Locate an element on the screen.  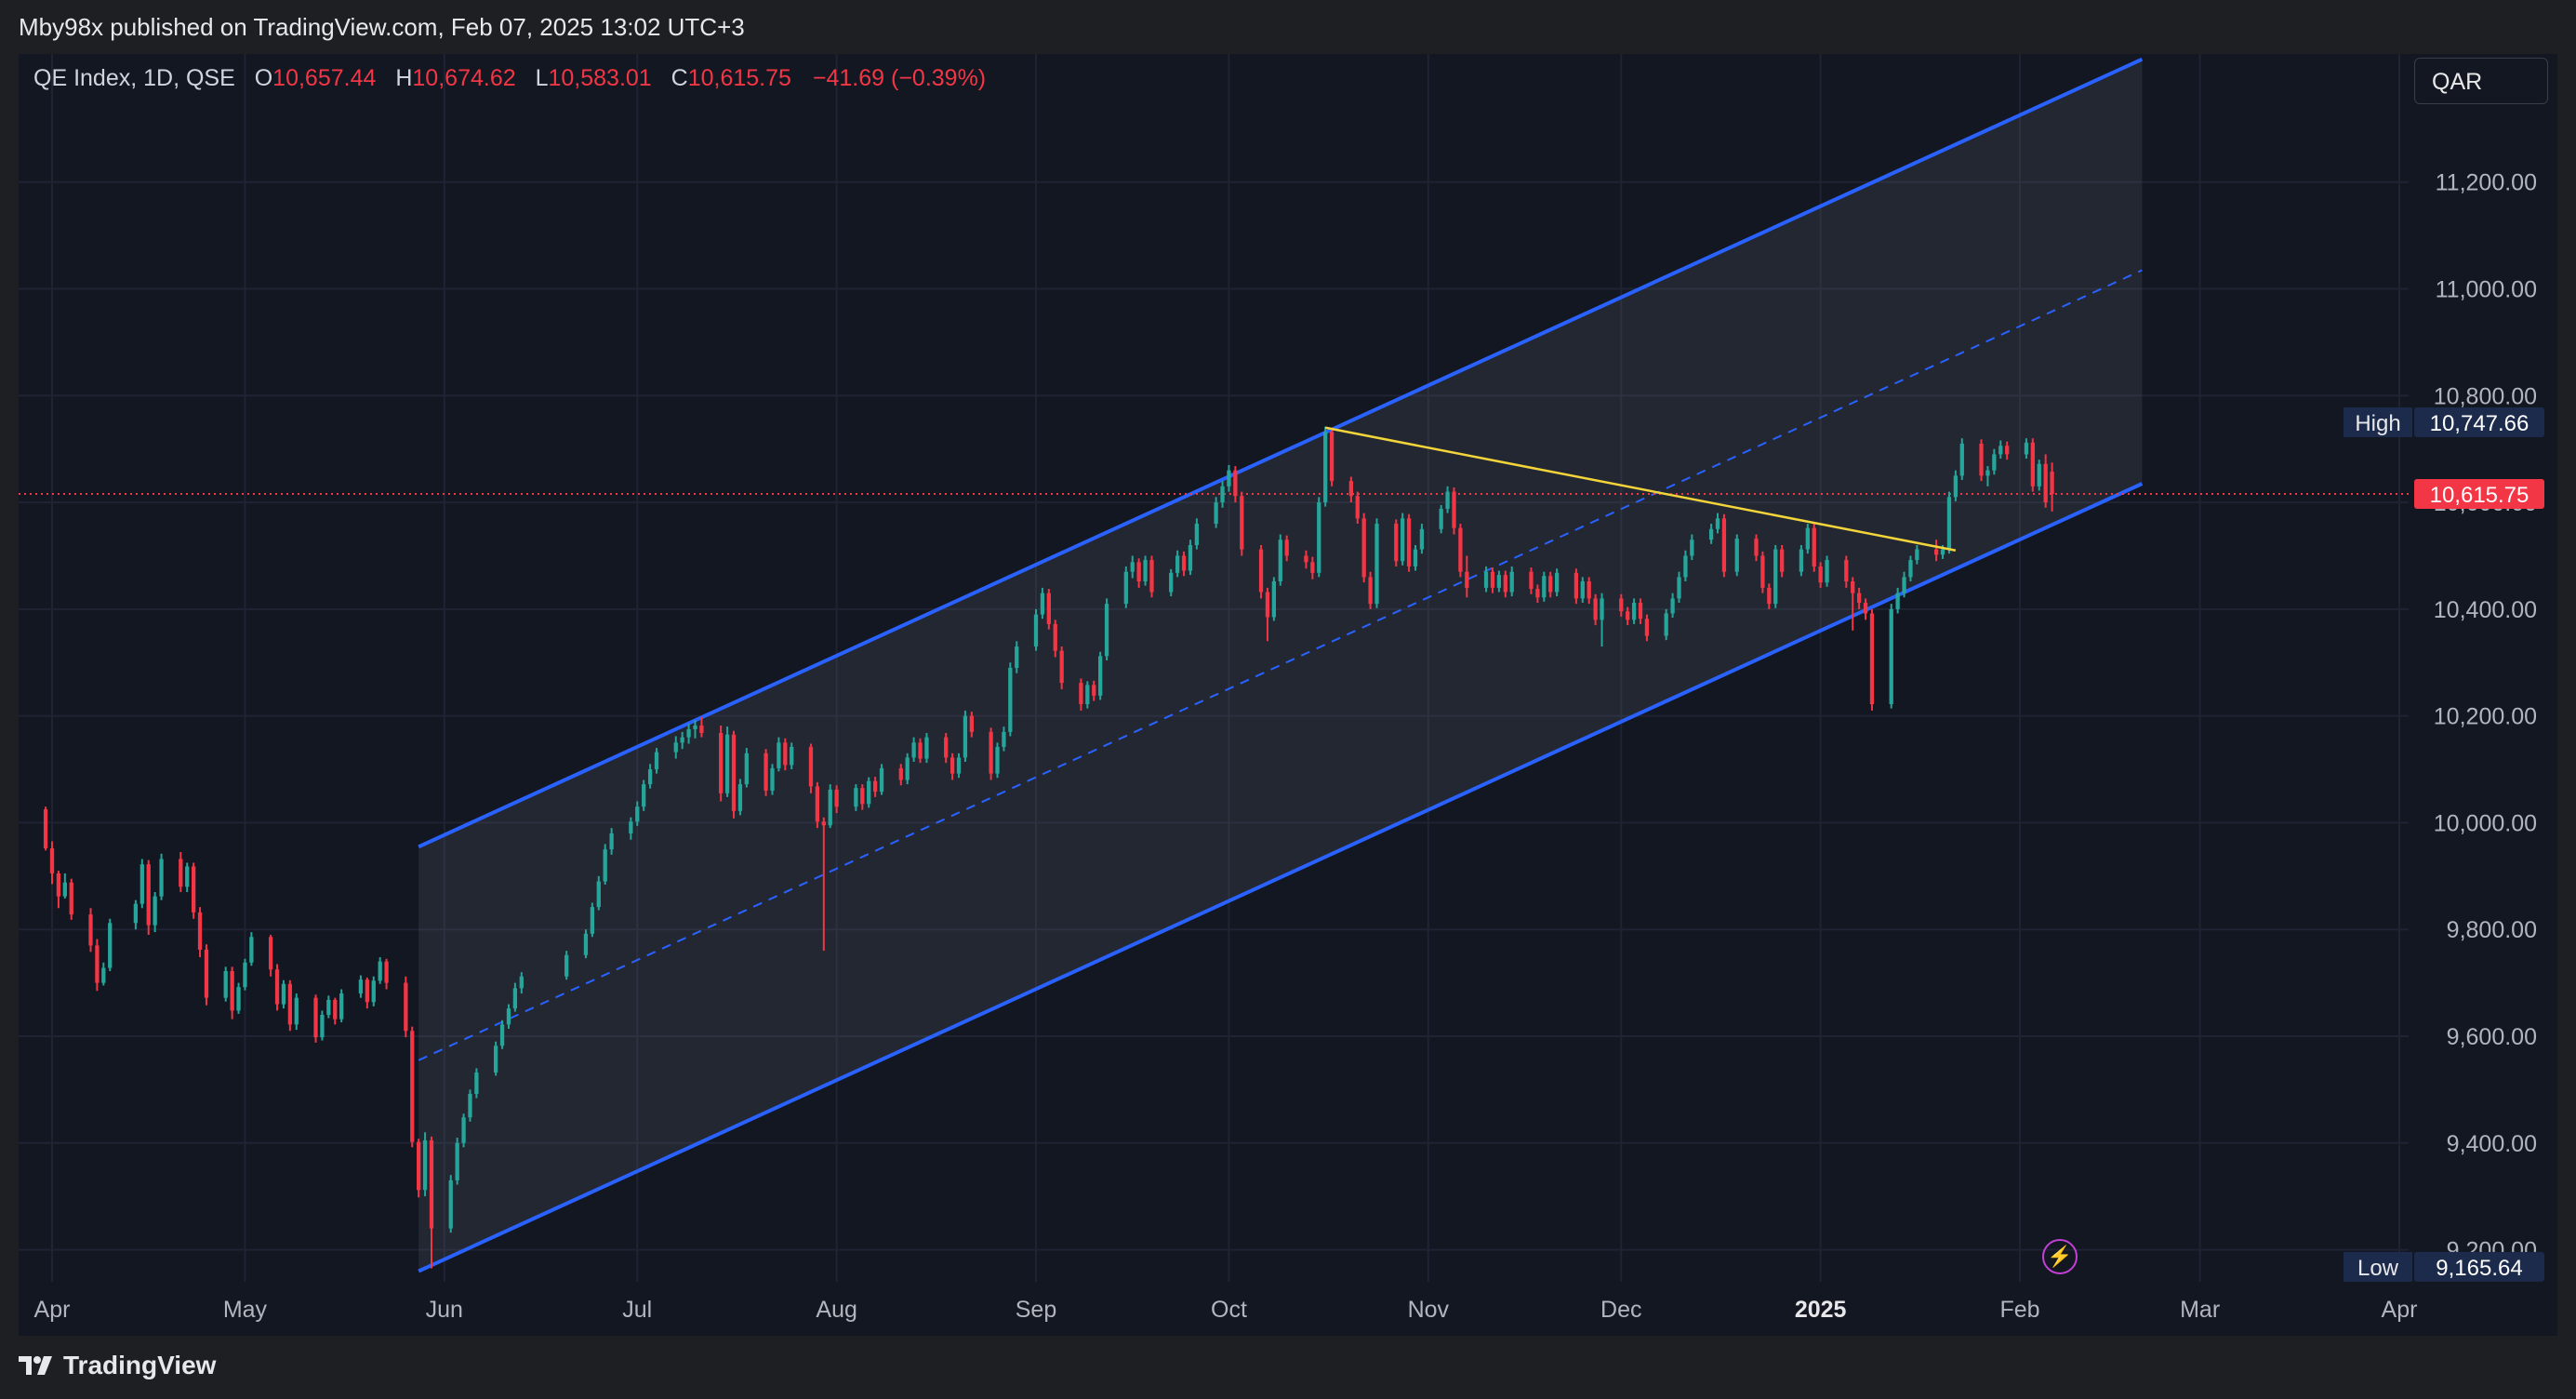
brand-logo: TradingView is located at coordinates (117, 1365).